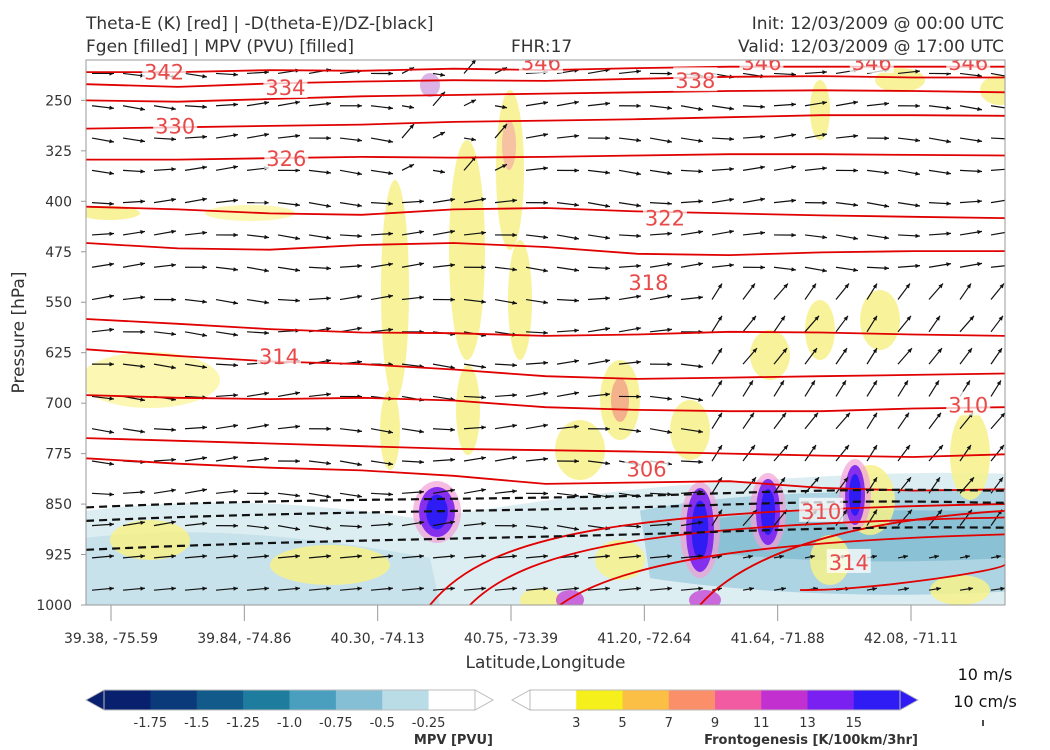 This screenshot has height=750, width=1050. I want to click on reference-speed-label: 10 m/s, so click(985, 674).